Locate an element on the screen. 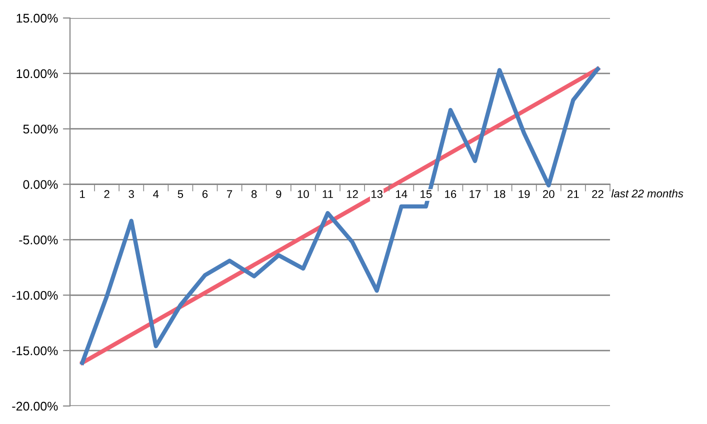 This screenshot has width=707, height=424. y-tick-label: -5.00% is located at coordinates (38, 240).